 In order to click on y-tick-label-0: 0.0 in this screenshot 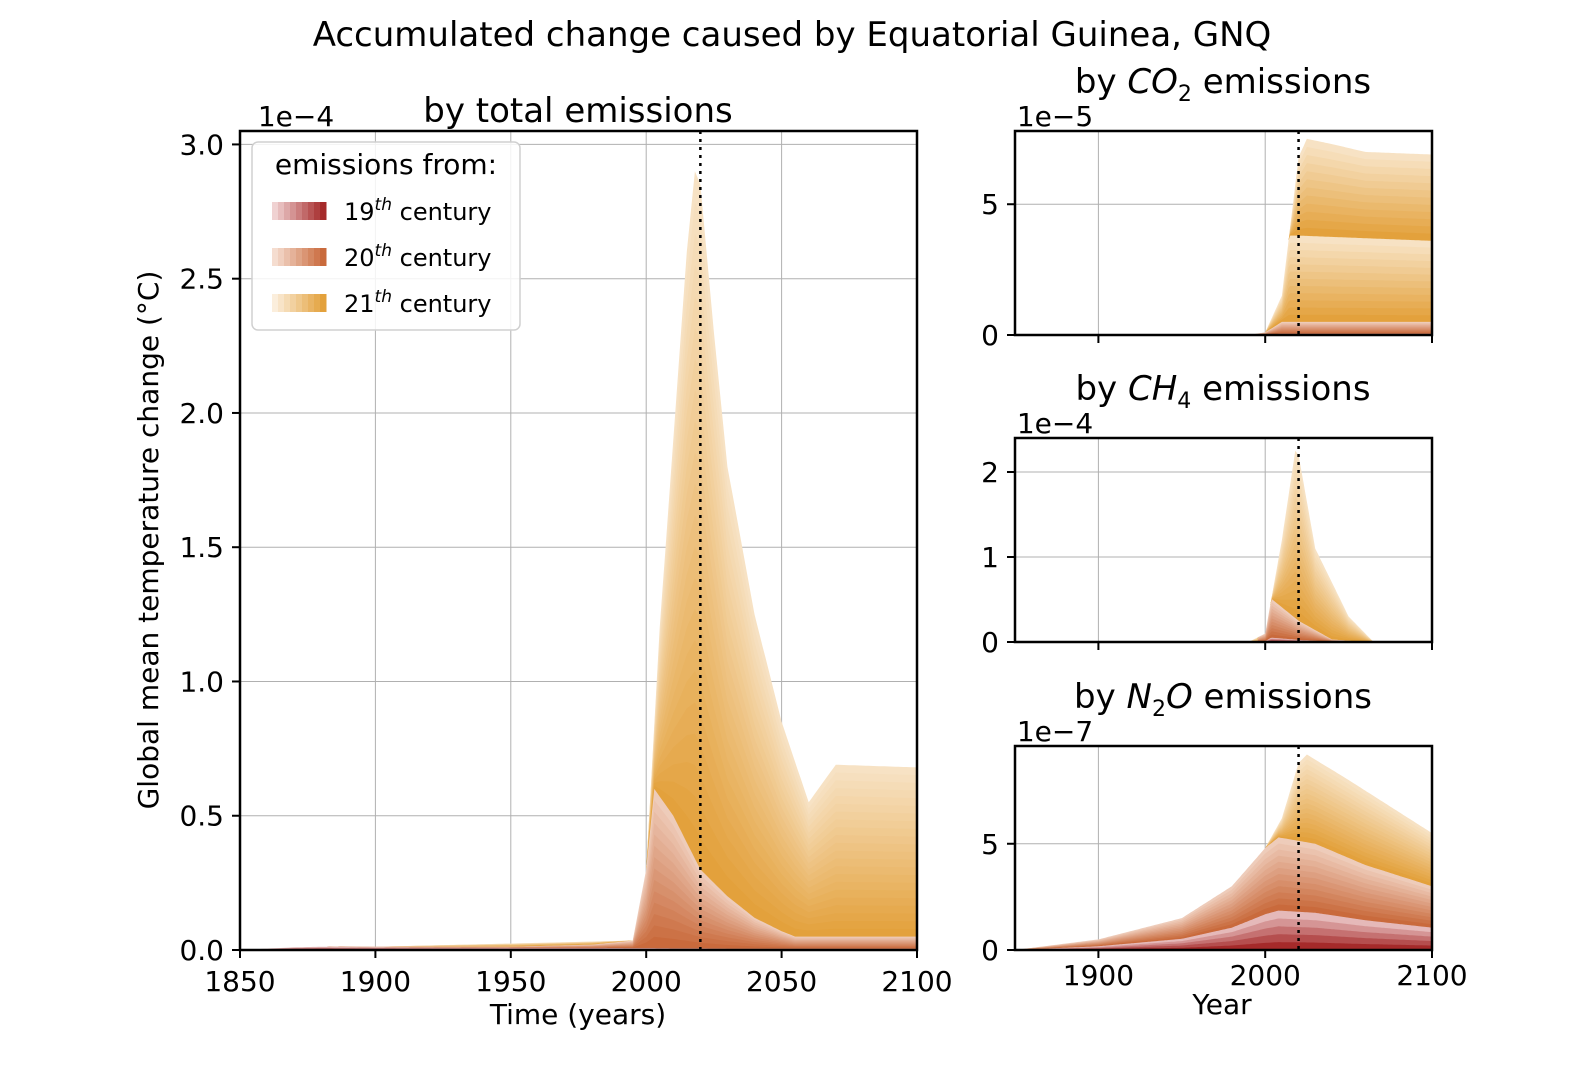, I will do `click(201, 950)`.